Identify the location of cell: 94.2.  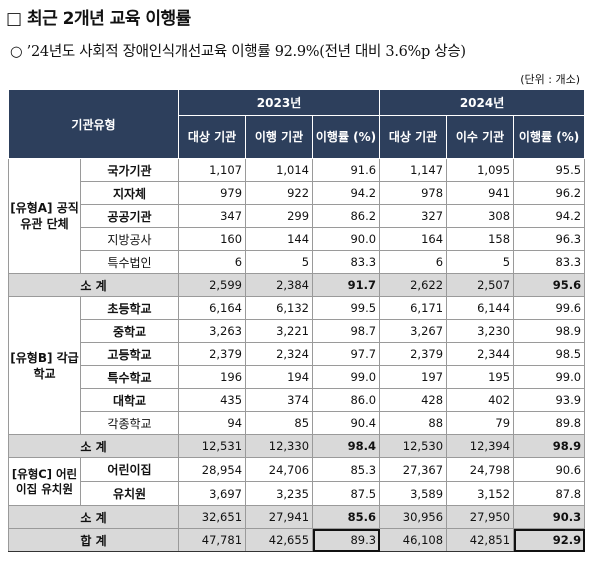
(549, 216).